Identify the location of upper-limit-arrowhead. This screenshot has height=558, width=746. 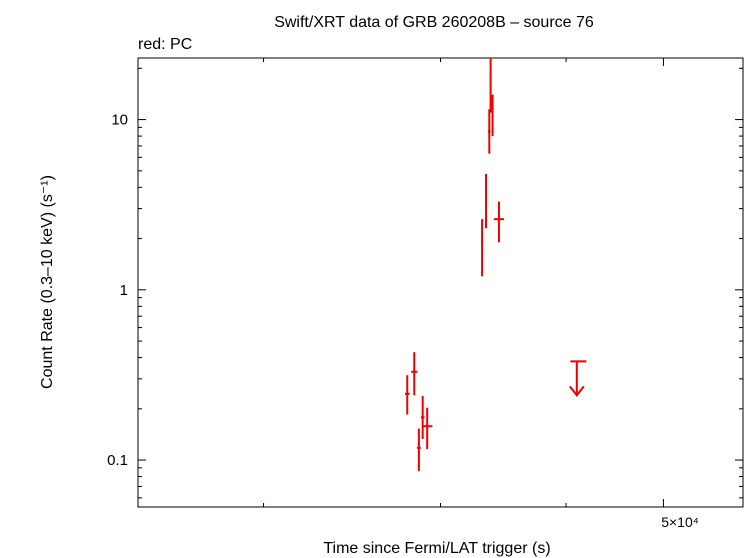
(577, 391).